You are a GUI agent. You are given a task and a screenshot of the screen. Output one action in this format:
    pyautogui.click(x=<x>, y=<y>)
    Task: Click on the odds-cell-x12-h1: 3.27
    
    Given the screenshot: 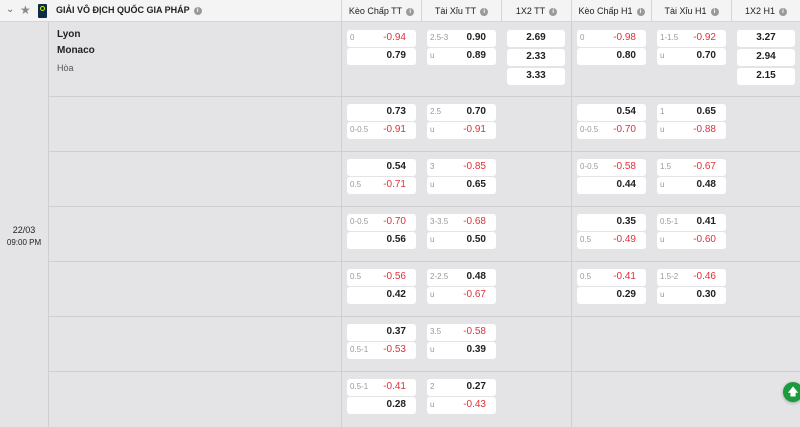 What is the action you would take?
    pyautogui.click(x=766, y=38)
    